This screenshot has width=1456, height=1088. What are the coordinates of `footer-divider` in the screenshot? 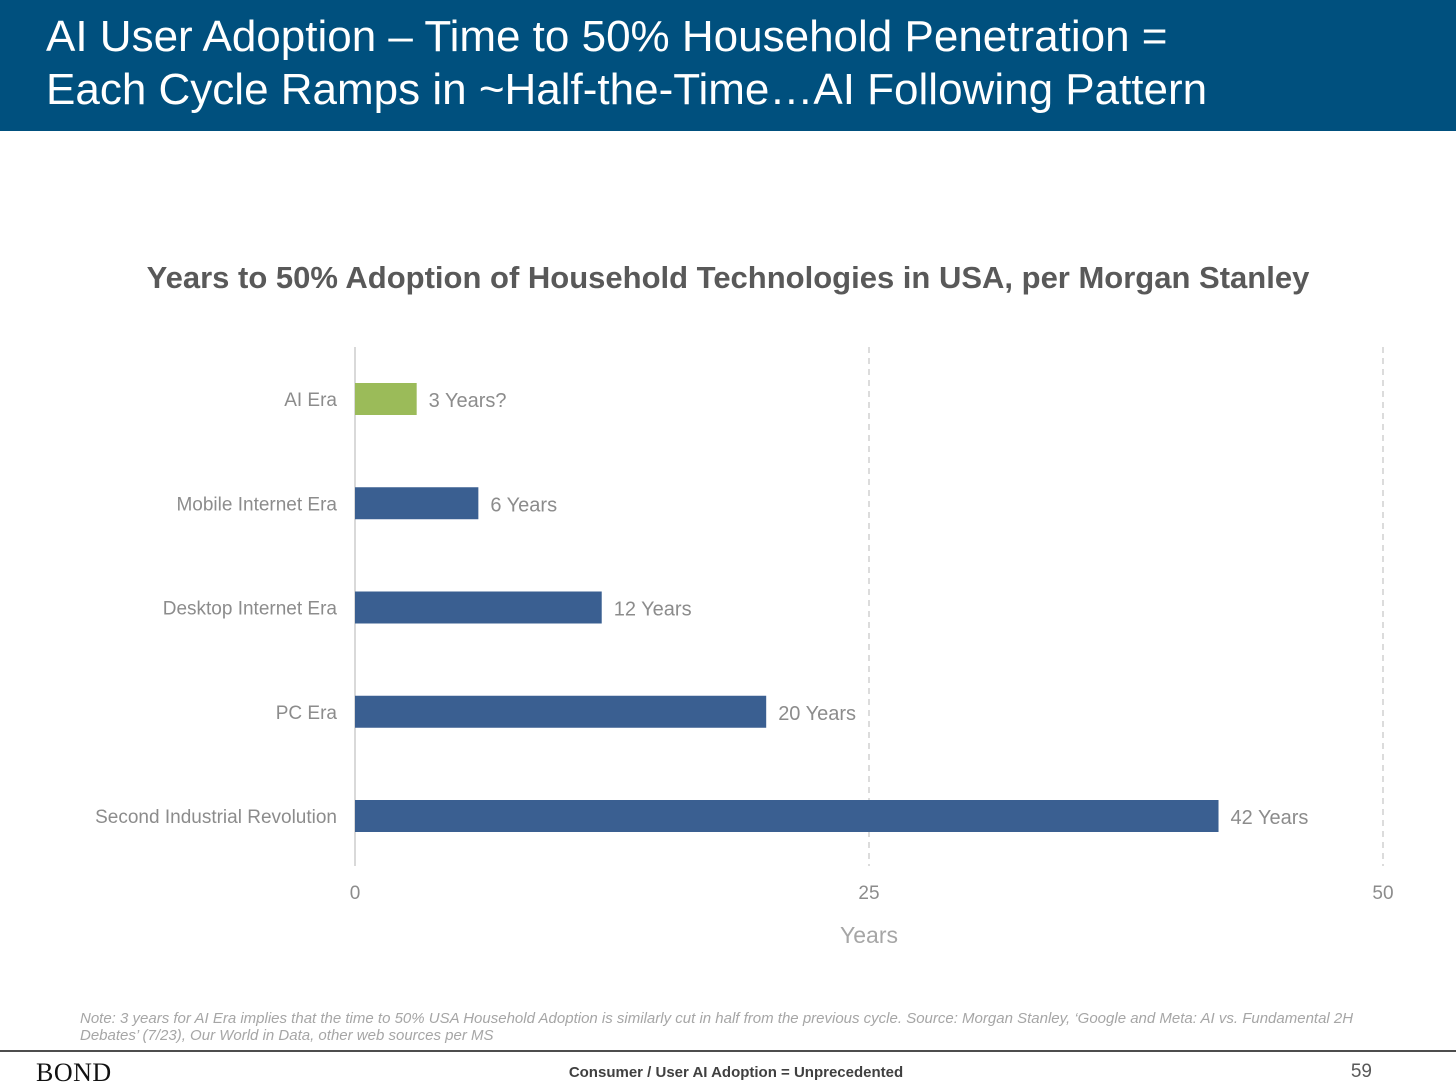 It's located at (728, 1051).